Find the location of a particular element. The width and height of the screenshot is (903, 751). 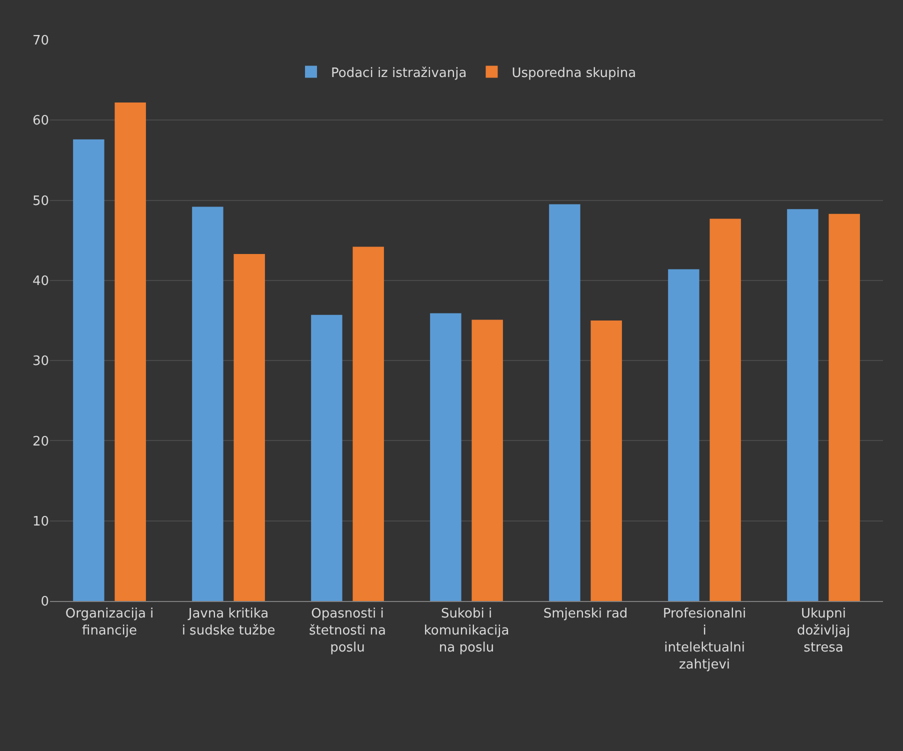

y-tick-label: 40 is located at coordinates (40, 281).